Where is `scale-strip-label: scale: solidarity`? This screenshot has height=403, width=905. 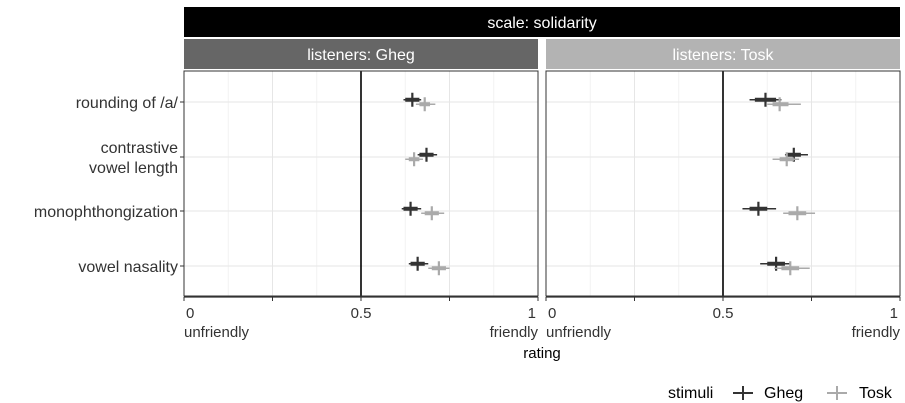
scale-strip-label: scale: solidarity is located at coordinates (541, 23).